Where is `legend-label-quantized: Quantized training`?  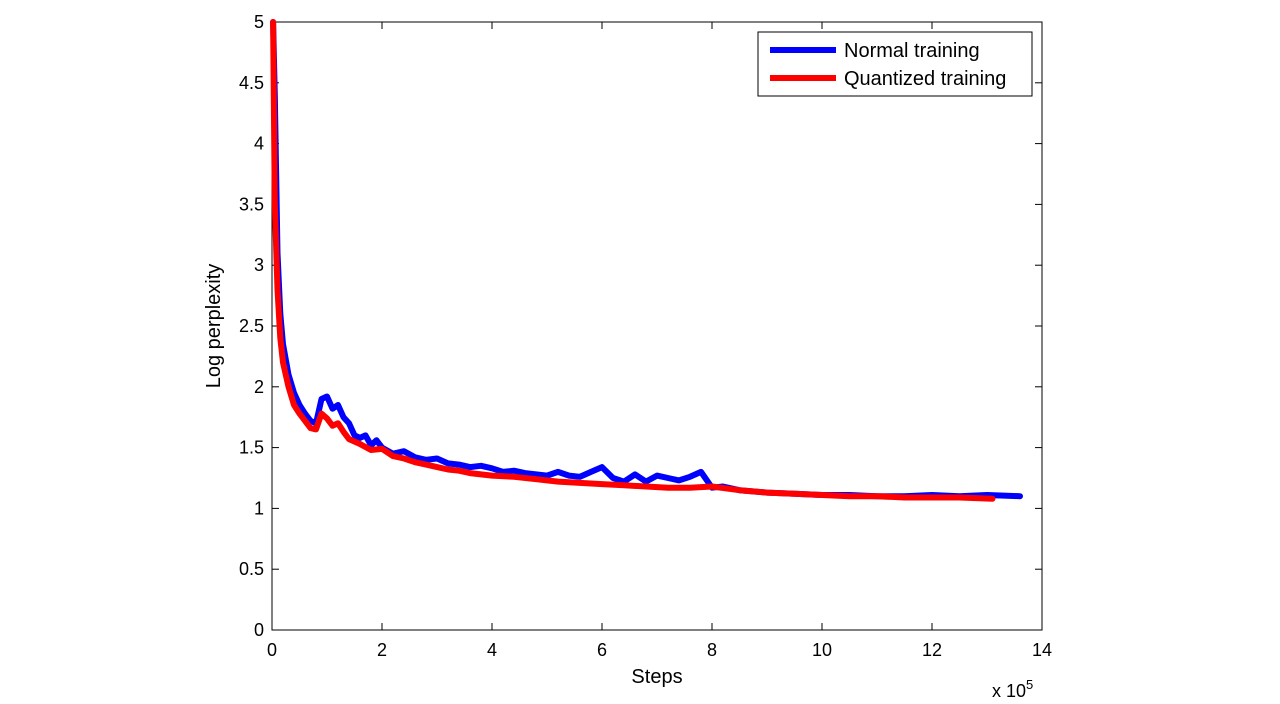
legend-label-quantized: Quantized training is located at coordinates (925, 79).